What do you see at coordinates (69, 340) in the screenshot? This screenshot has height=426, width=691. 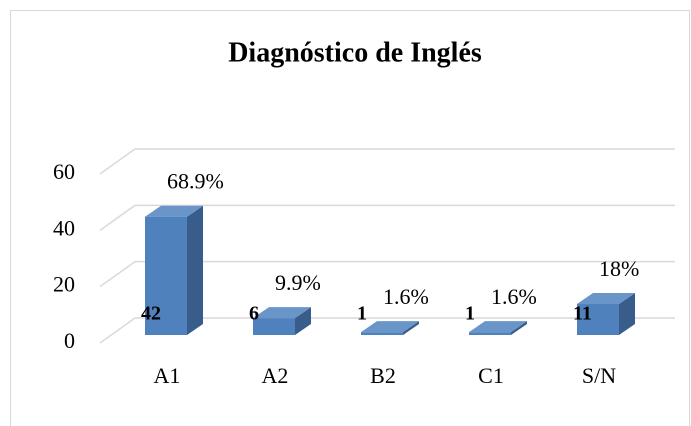 I see `y-tick-label: 0` at bounding box center [69, 340].